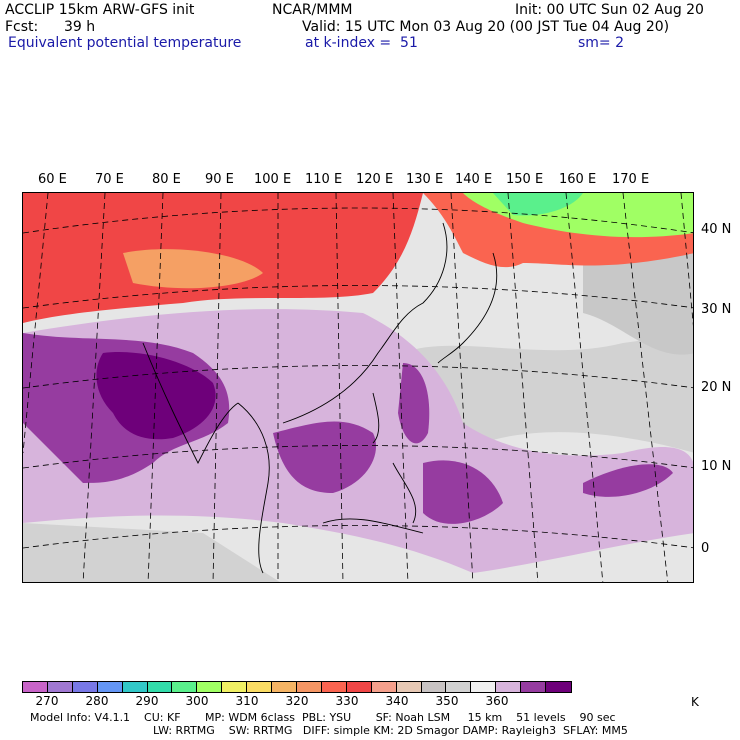  Describe the element at coordinates (414, 403) in the screenshot. I see `purple-region-philippine-sea` at that location.